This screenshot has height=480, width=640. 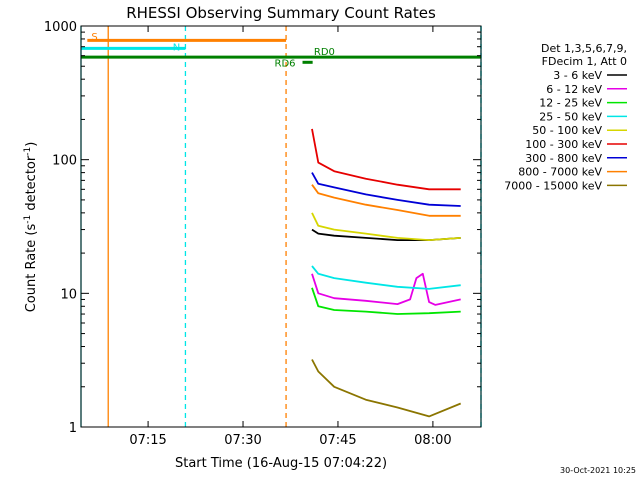 I want to click on legend-label-1: 6 - 12 keV, so click(x=574, y=89).